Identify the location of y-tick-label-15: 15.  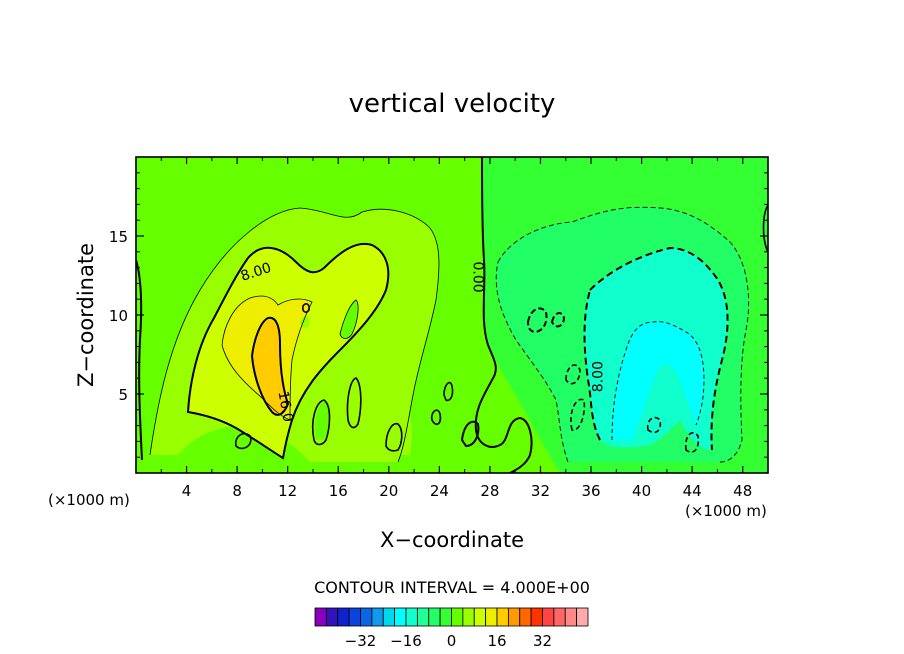
(118, 237).